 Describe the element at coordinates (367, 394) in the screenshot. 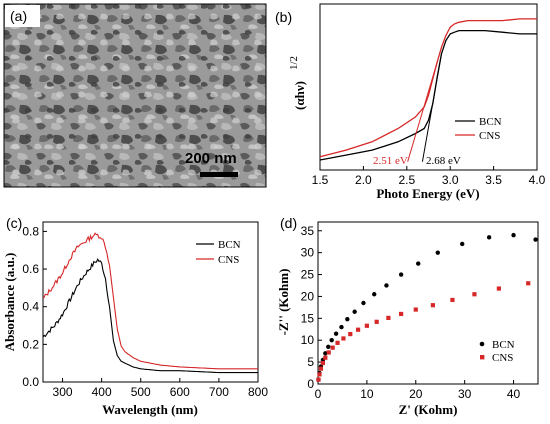

I see `x-tick-label-d: 10` at that location.